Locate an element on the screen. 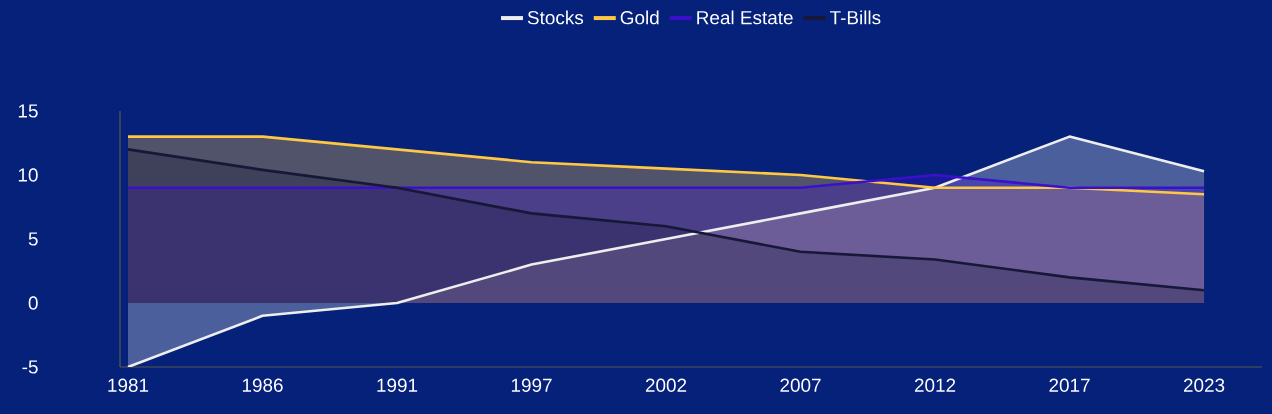 This screenshot has height=414, width=1272. x-tick-label: 2007 is located at coordinates (800, 385).